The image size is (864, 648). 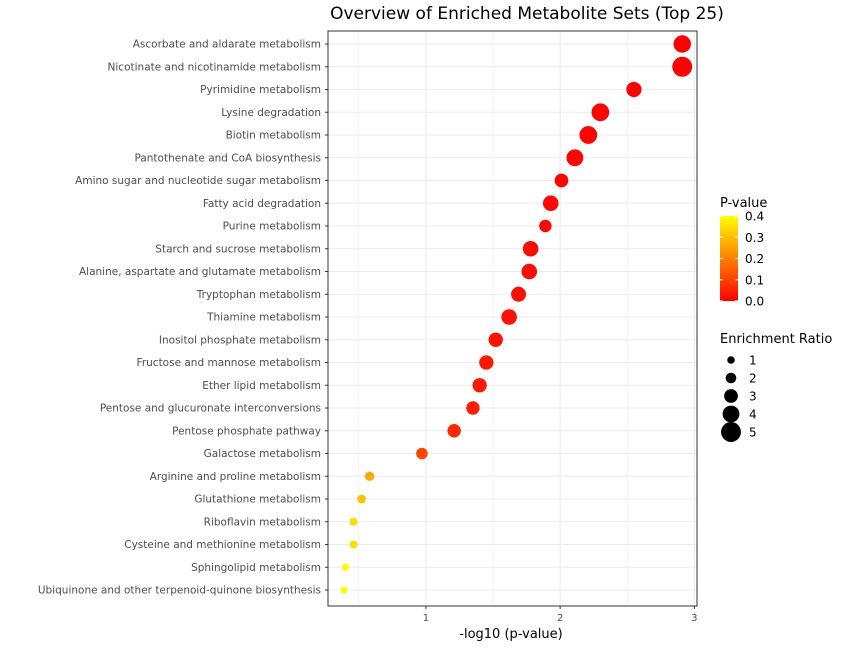 What do you see at coordinates (510, 634) in the screenshot?
I see `x-axis-title: -log10 (p-value)` at bounding box center [510, 634].